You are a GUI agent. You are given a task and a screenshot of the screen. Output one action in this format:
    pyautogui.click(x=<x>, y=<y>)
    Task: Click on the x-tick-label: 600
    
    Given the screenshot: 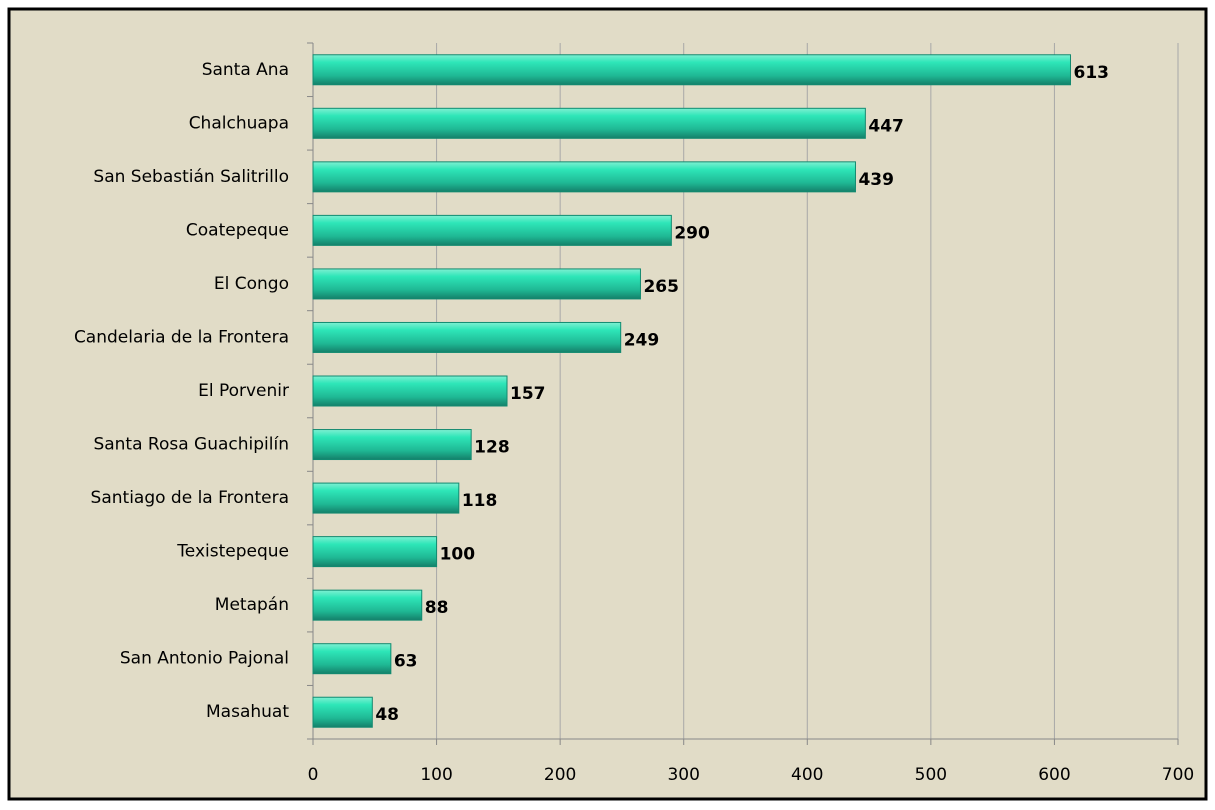 What is the action you would take?
    pyautogui.click(x=1054, y=775)
    